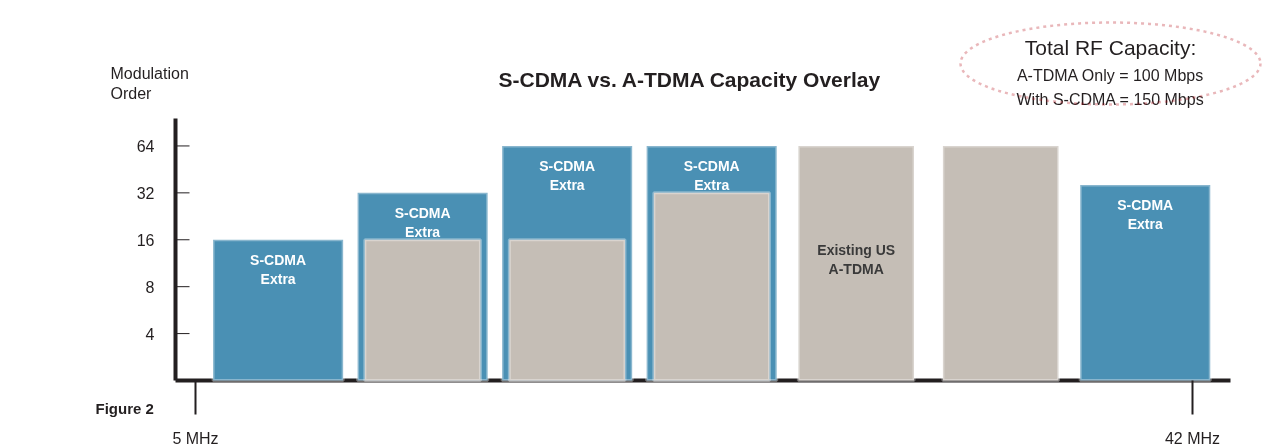 This screenshot has width=1264, height=445. Describe the element at coordinates (149, 83) in the screenshot. I see `y-axis-title: Modulation Order` at that location.